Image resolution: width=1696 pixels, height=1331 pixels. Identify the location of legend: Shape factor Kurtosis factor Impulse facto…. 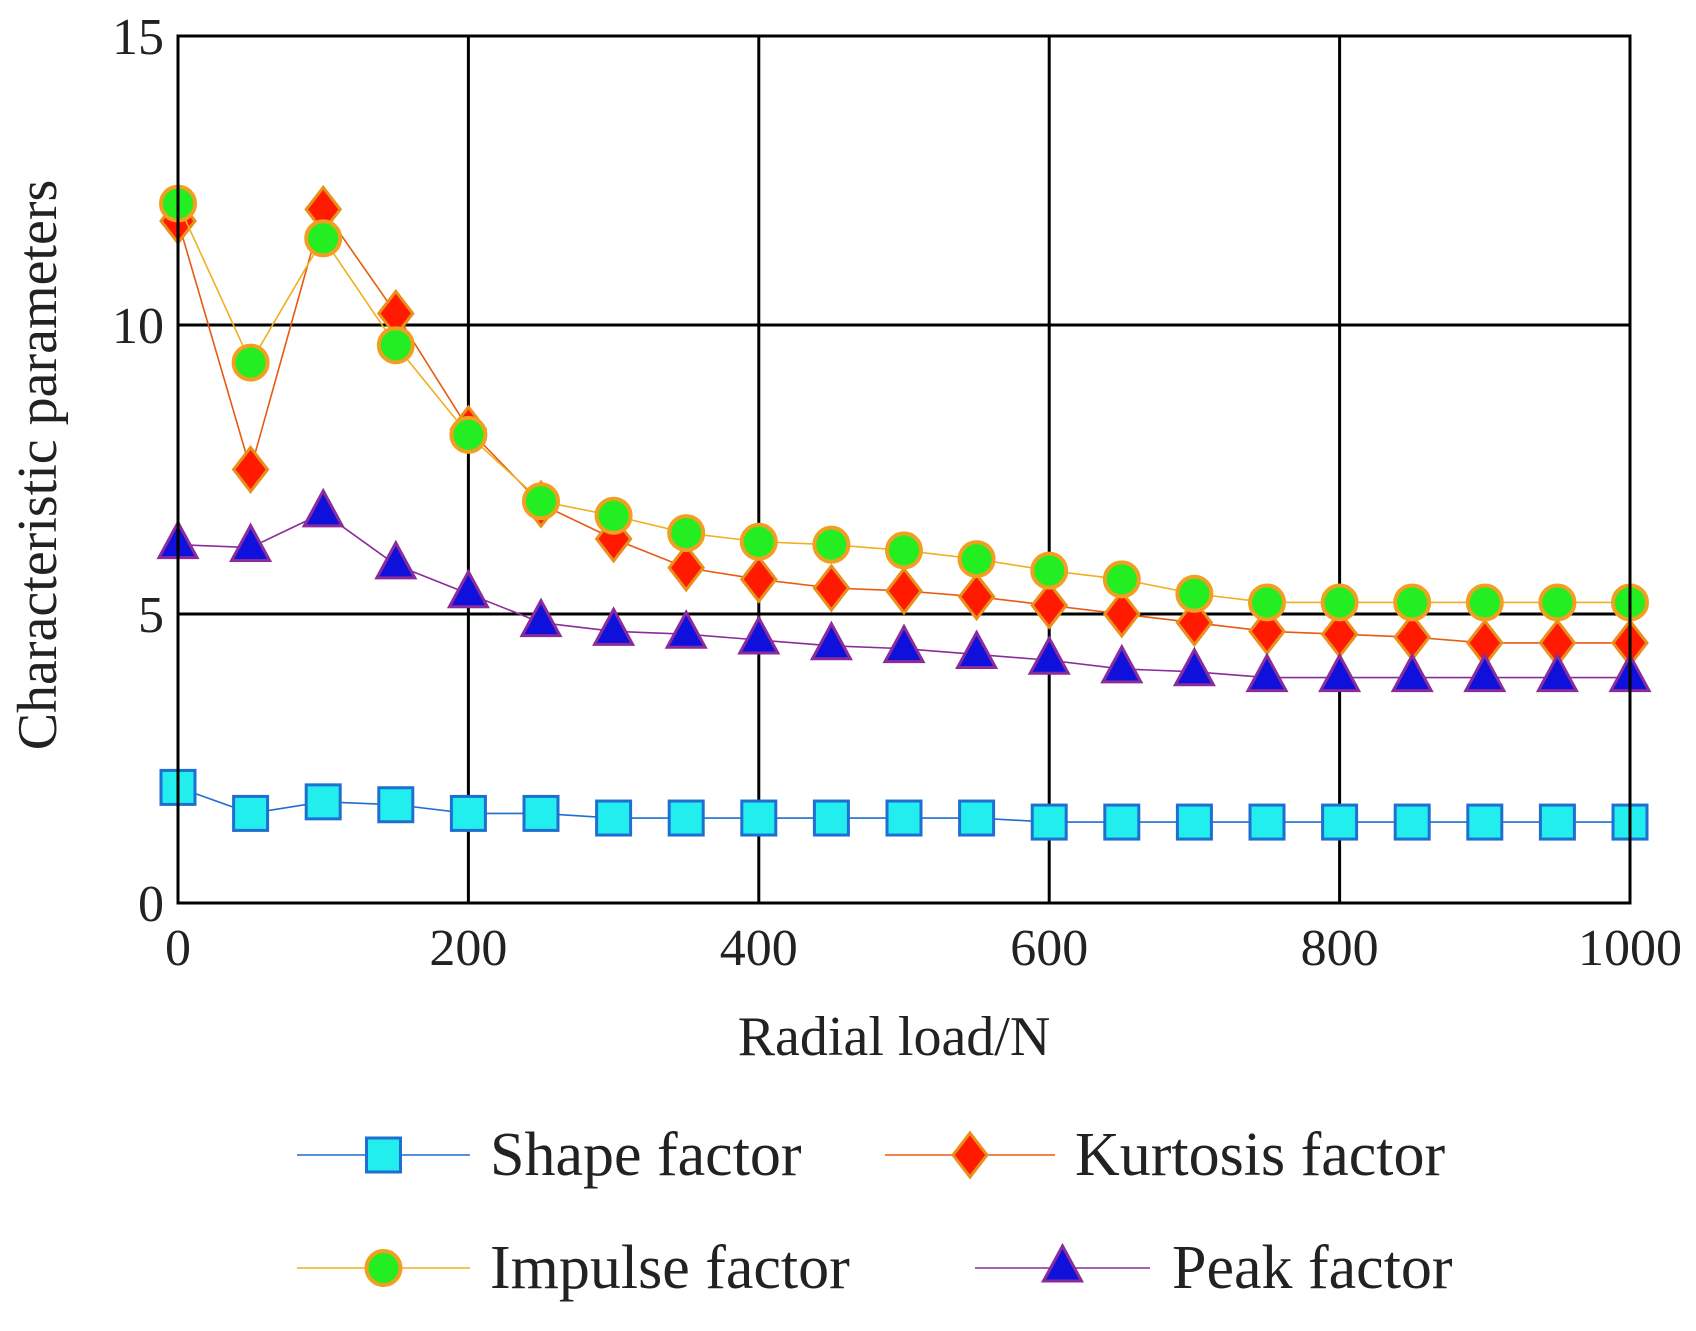
(875, 1211).